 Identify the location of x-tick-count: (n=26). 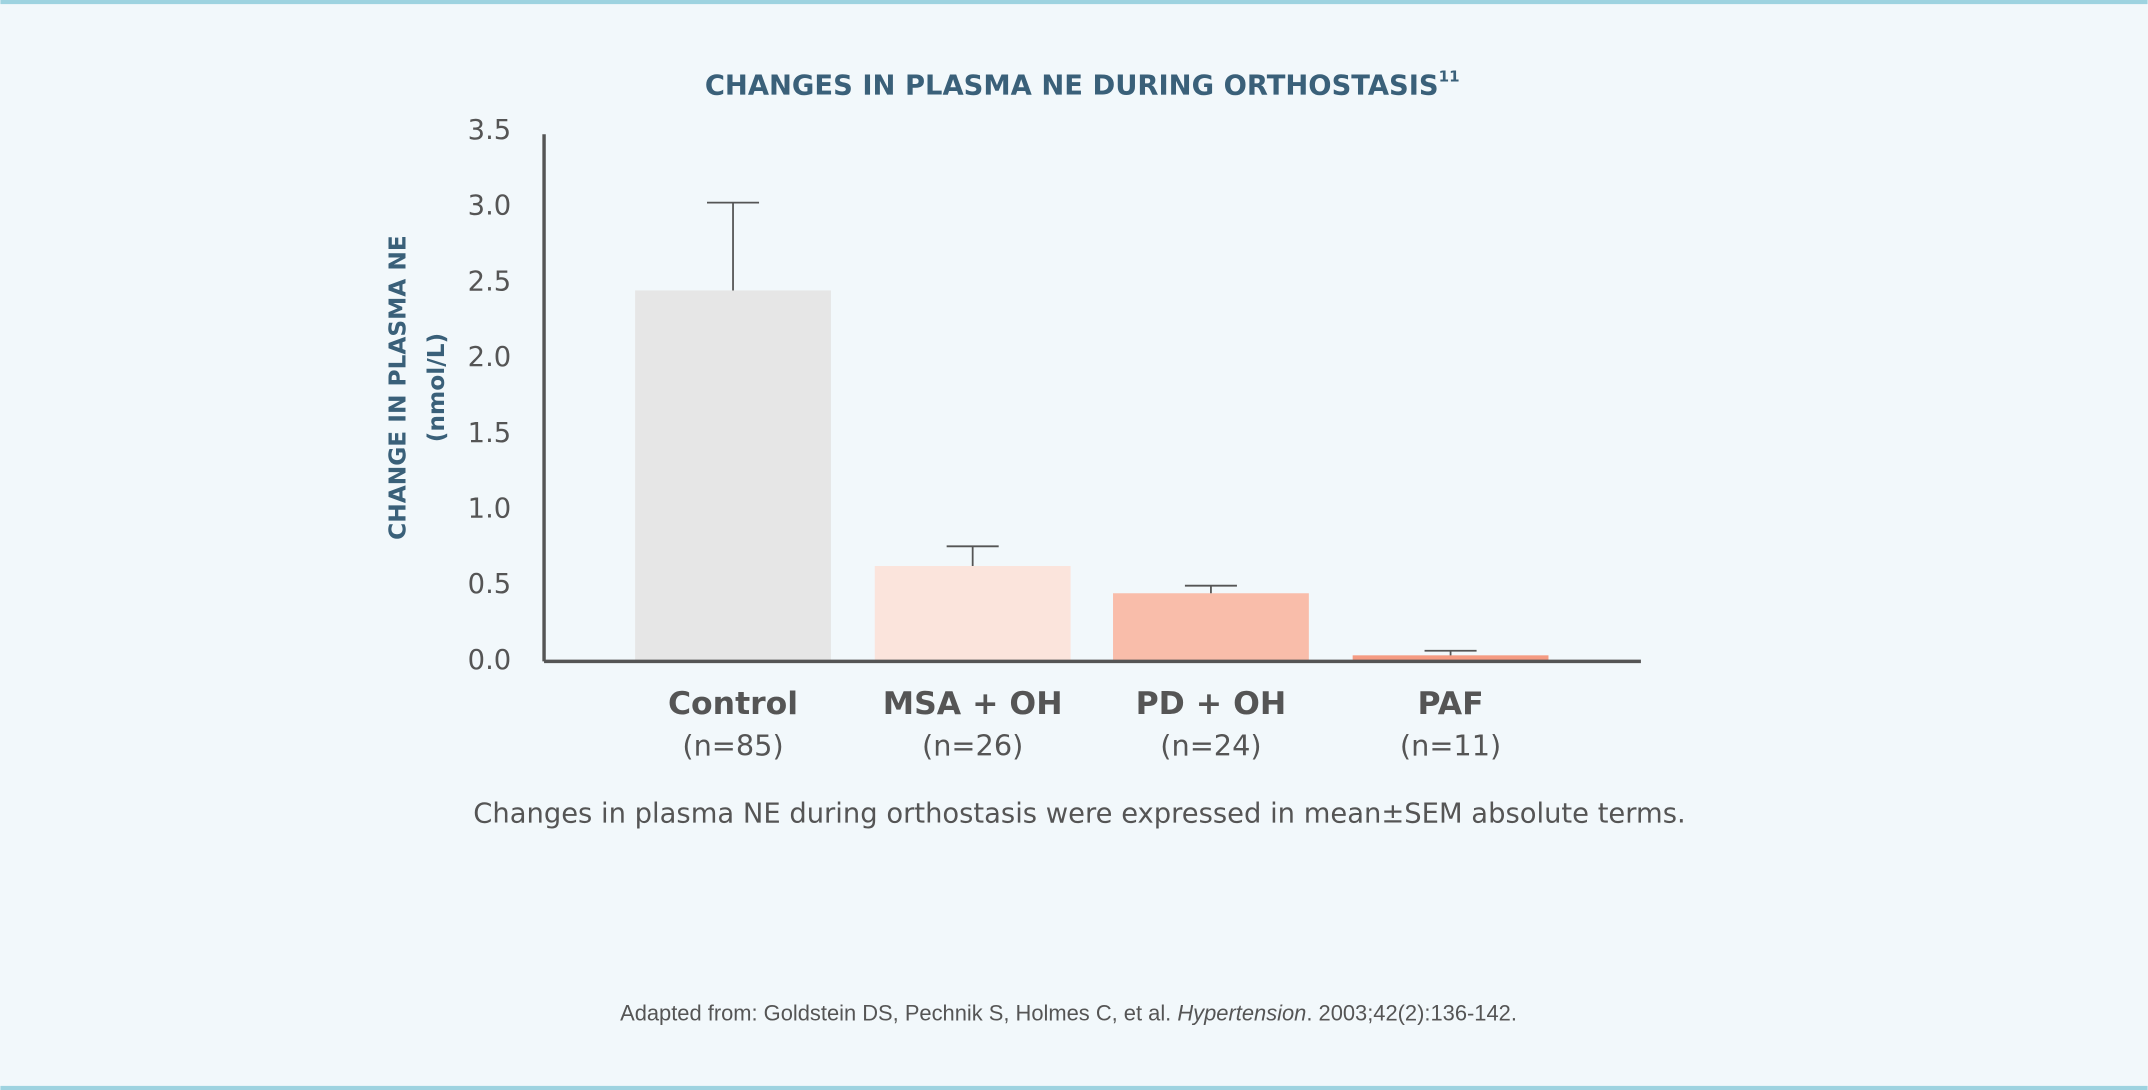
(972, 746).